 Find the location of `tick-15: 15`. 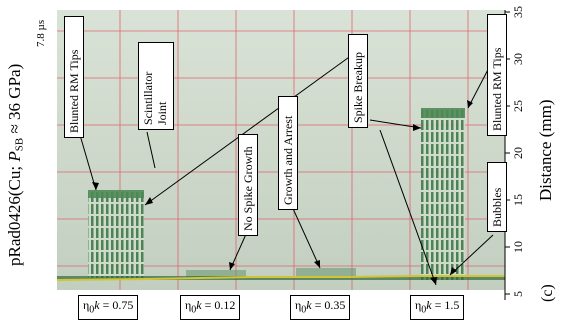

tick-15: 15 is located at coordinates (518, 200).